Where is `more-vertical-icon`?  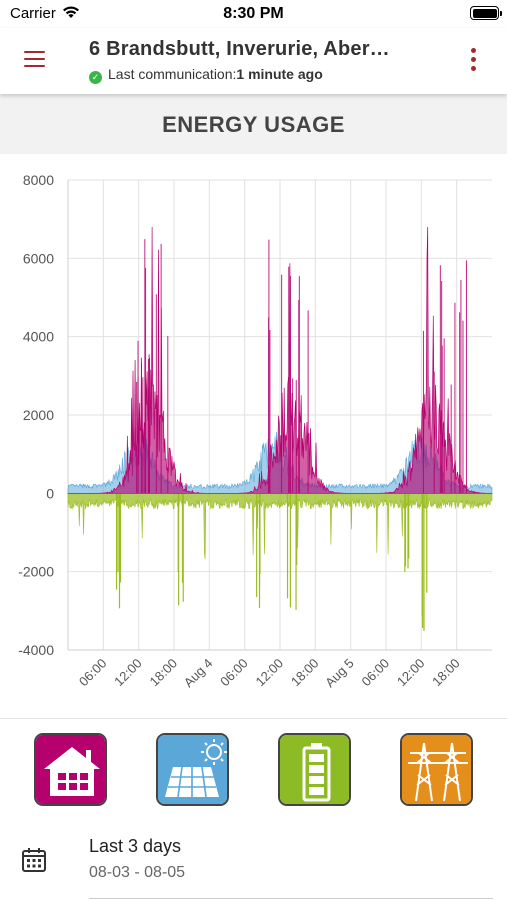
more-vertical-icon is located at coordinates (473, 60).